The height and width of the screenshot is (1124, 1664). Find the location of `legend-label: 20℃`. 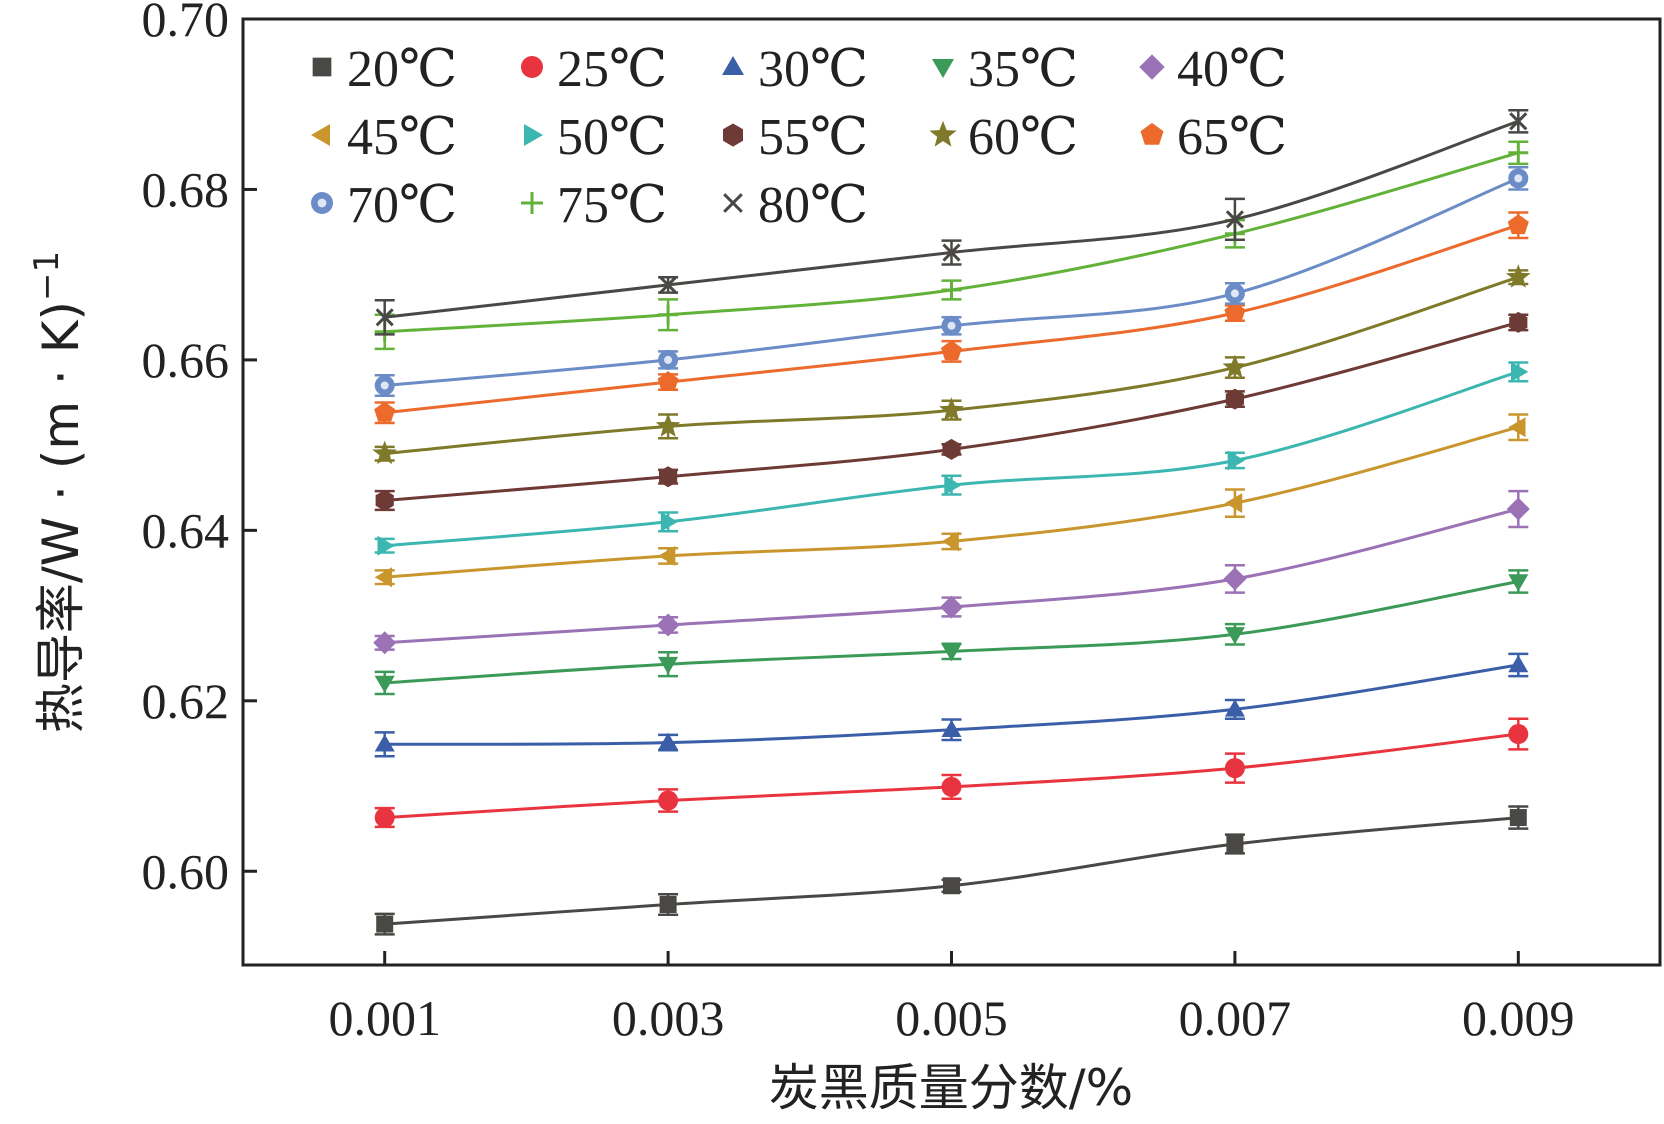

legend-label: 20℃ is located at coordinates (402, 69).